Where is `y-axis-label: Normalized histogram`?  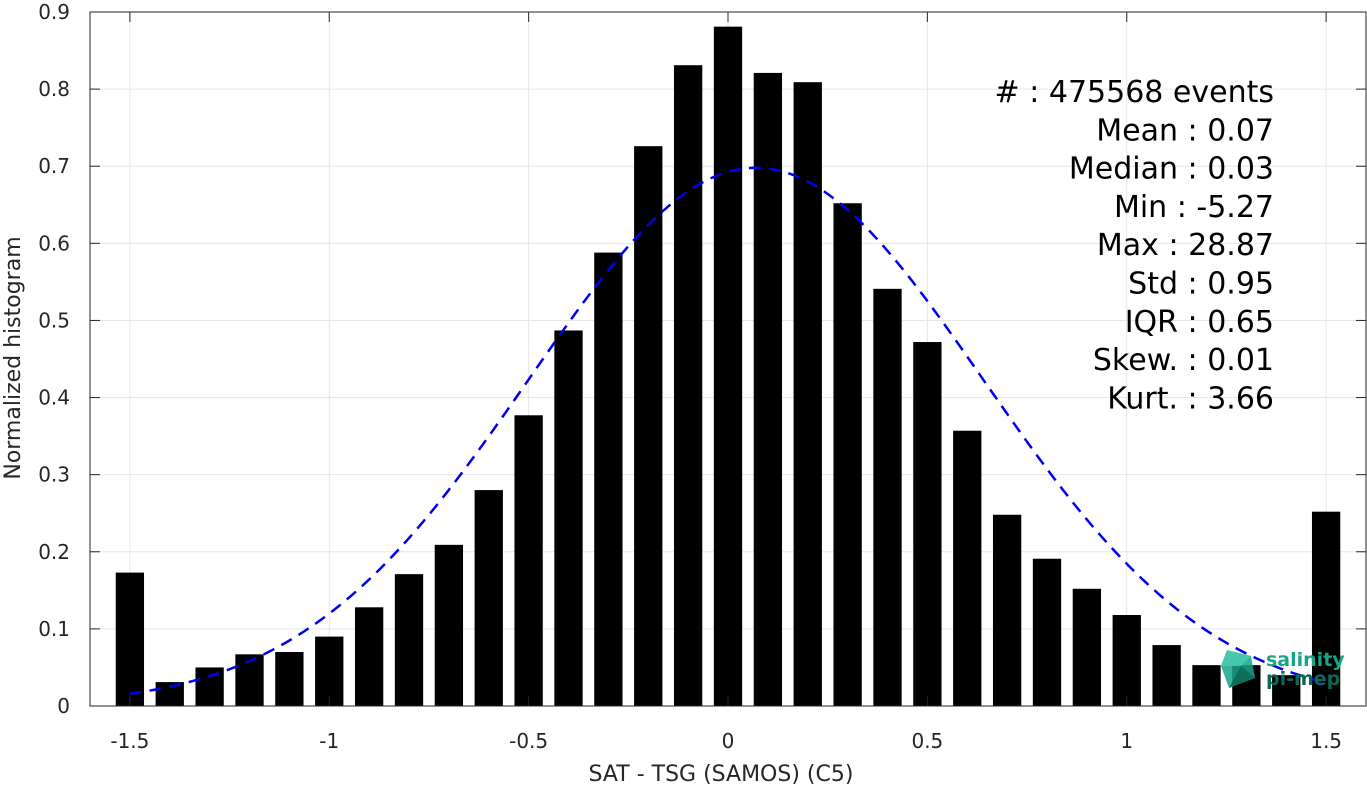
y-axis-label: Normalized histogram is located at coordinates (13, 357).